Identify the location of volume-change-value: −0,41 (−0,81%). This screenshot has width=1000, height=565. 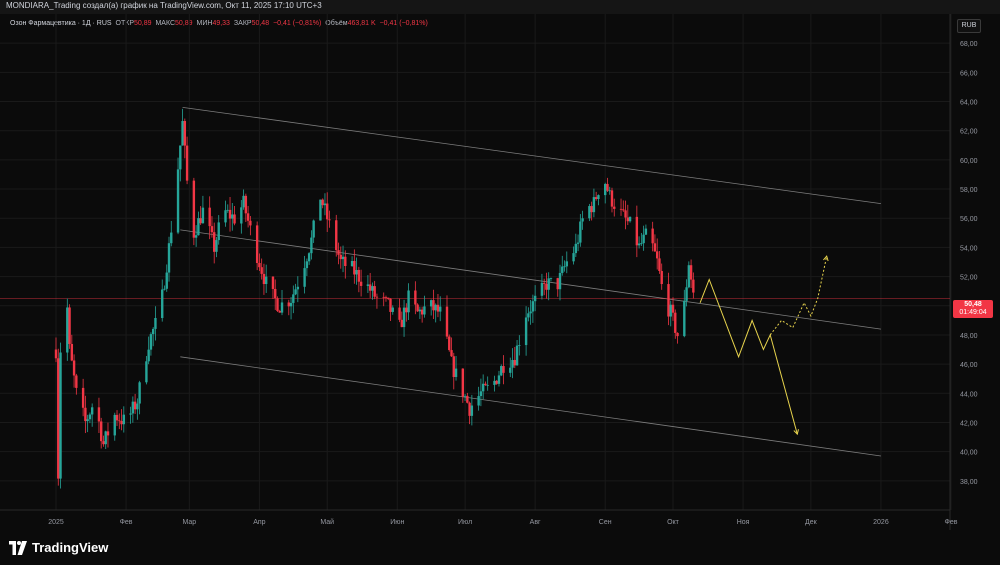
(403, 23).